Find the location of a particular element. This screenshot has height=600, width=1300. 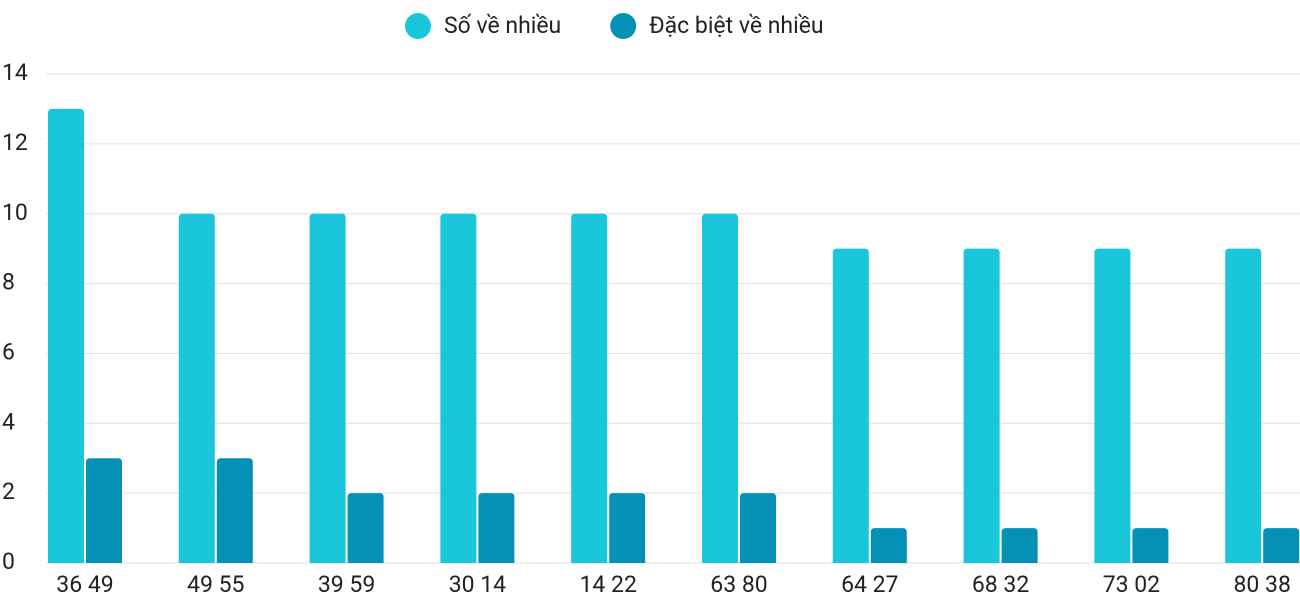

y-tick-label: 6 is located at coordinates (8, 352).